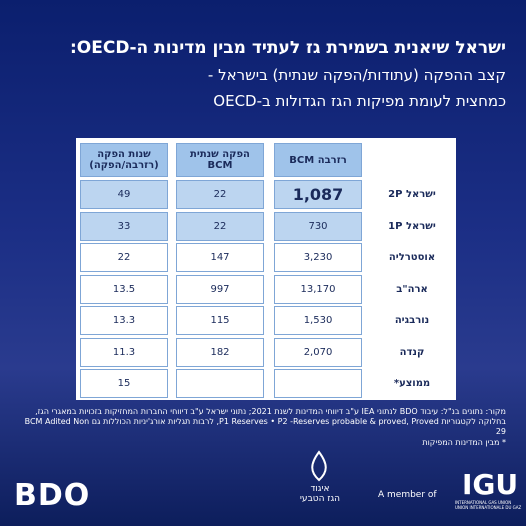 Image resolution: width=526 pixels, height=526 pixels. What do you see at coordinates (220, 289) in the screenshot?
I see `table-cell: 997` at bounding box center [220, 289].